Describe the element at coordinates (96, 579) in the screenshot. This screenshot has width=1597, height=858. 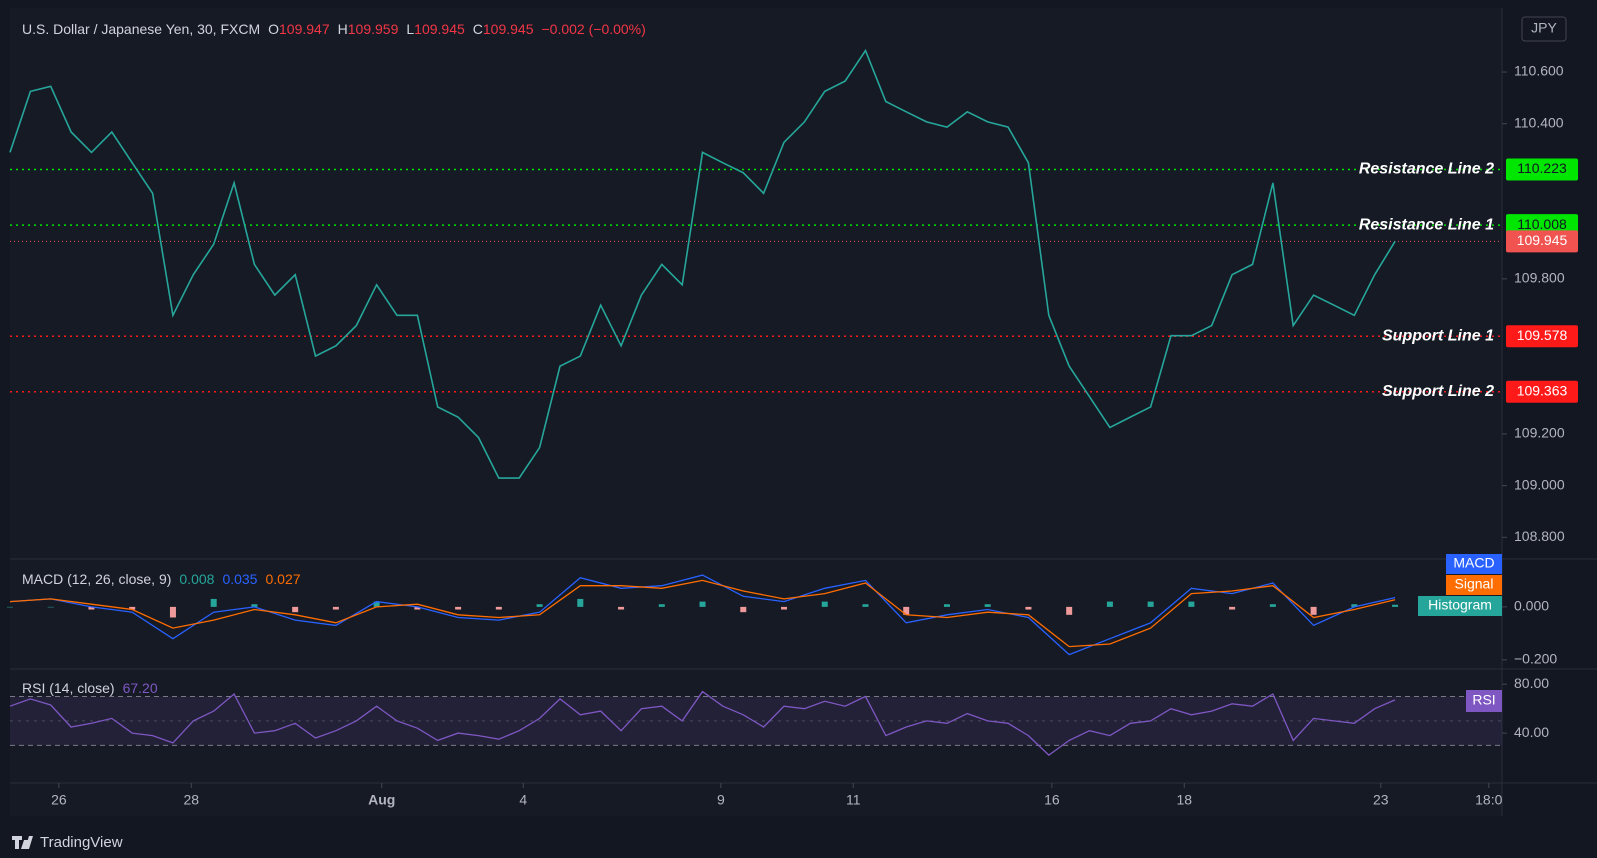
I see `indicator-title: MACD (12, 26, close, 9)` at that location.